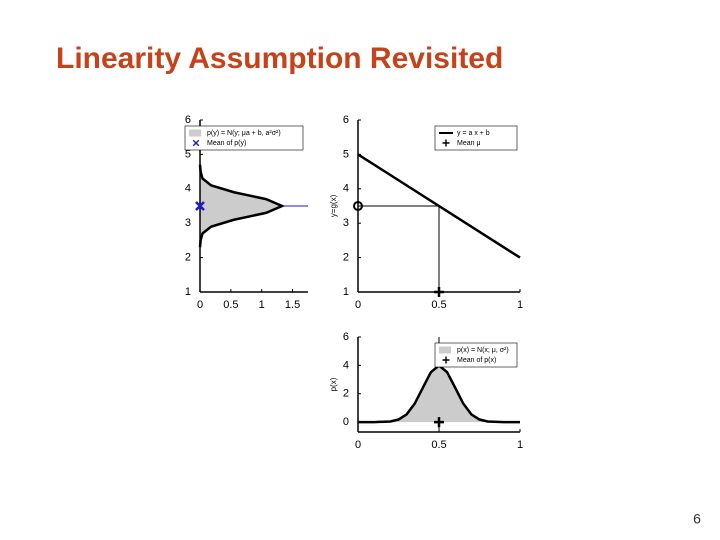 This screenshot has width=720, height=540. I want to click on curve, so click(242, 206).